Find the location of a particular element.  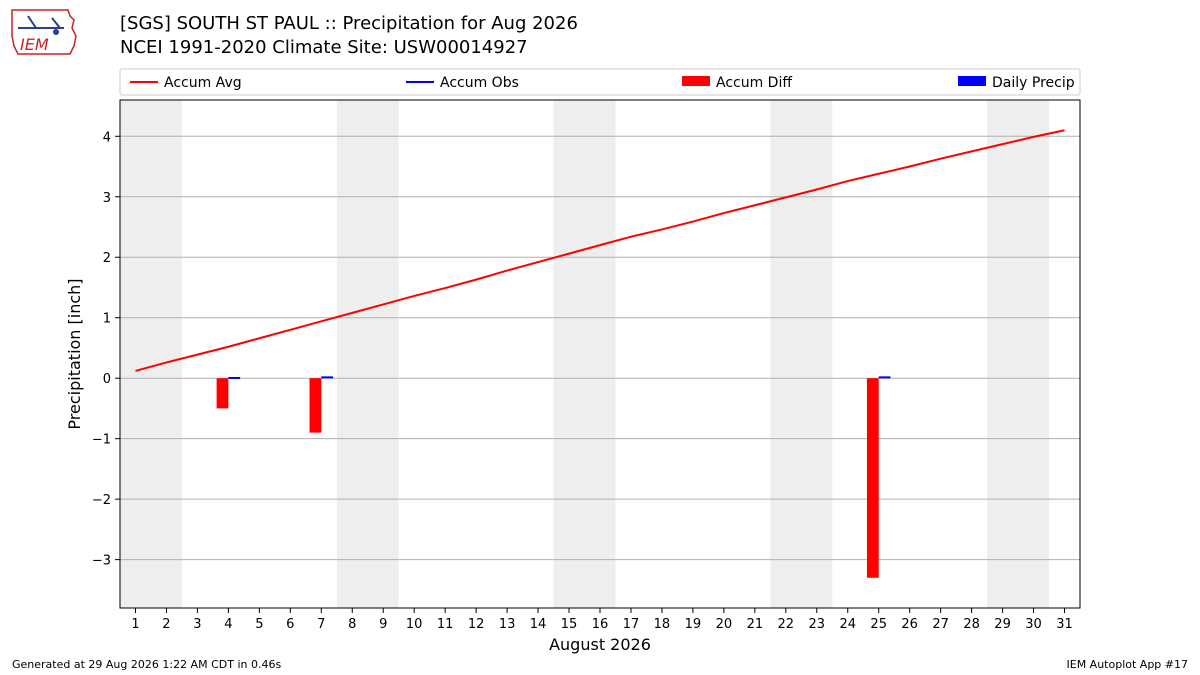

x-tick-label: 18 is located at coordinates (662, 624).